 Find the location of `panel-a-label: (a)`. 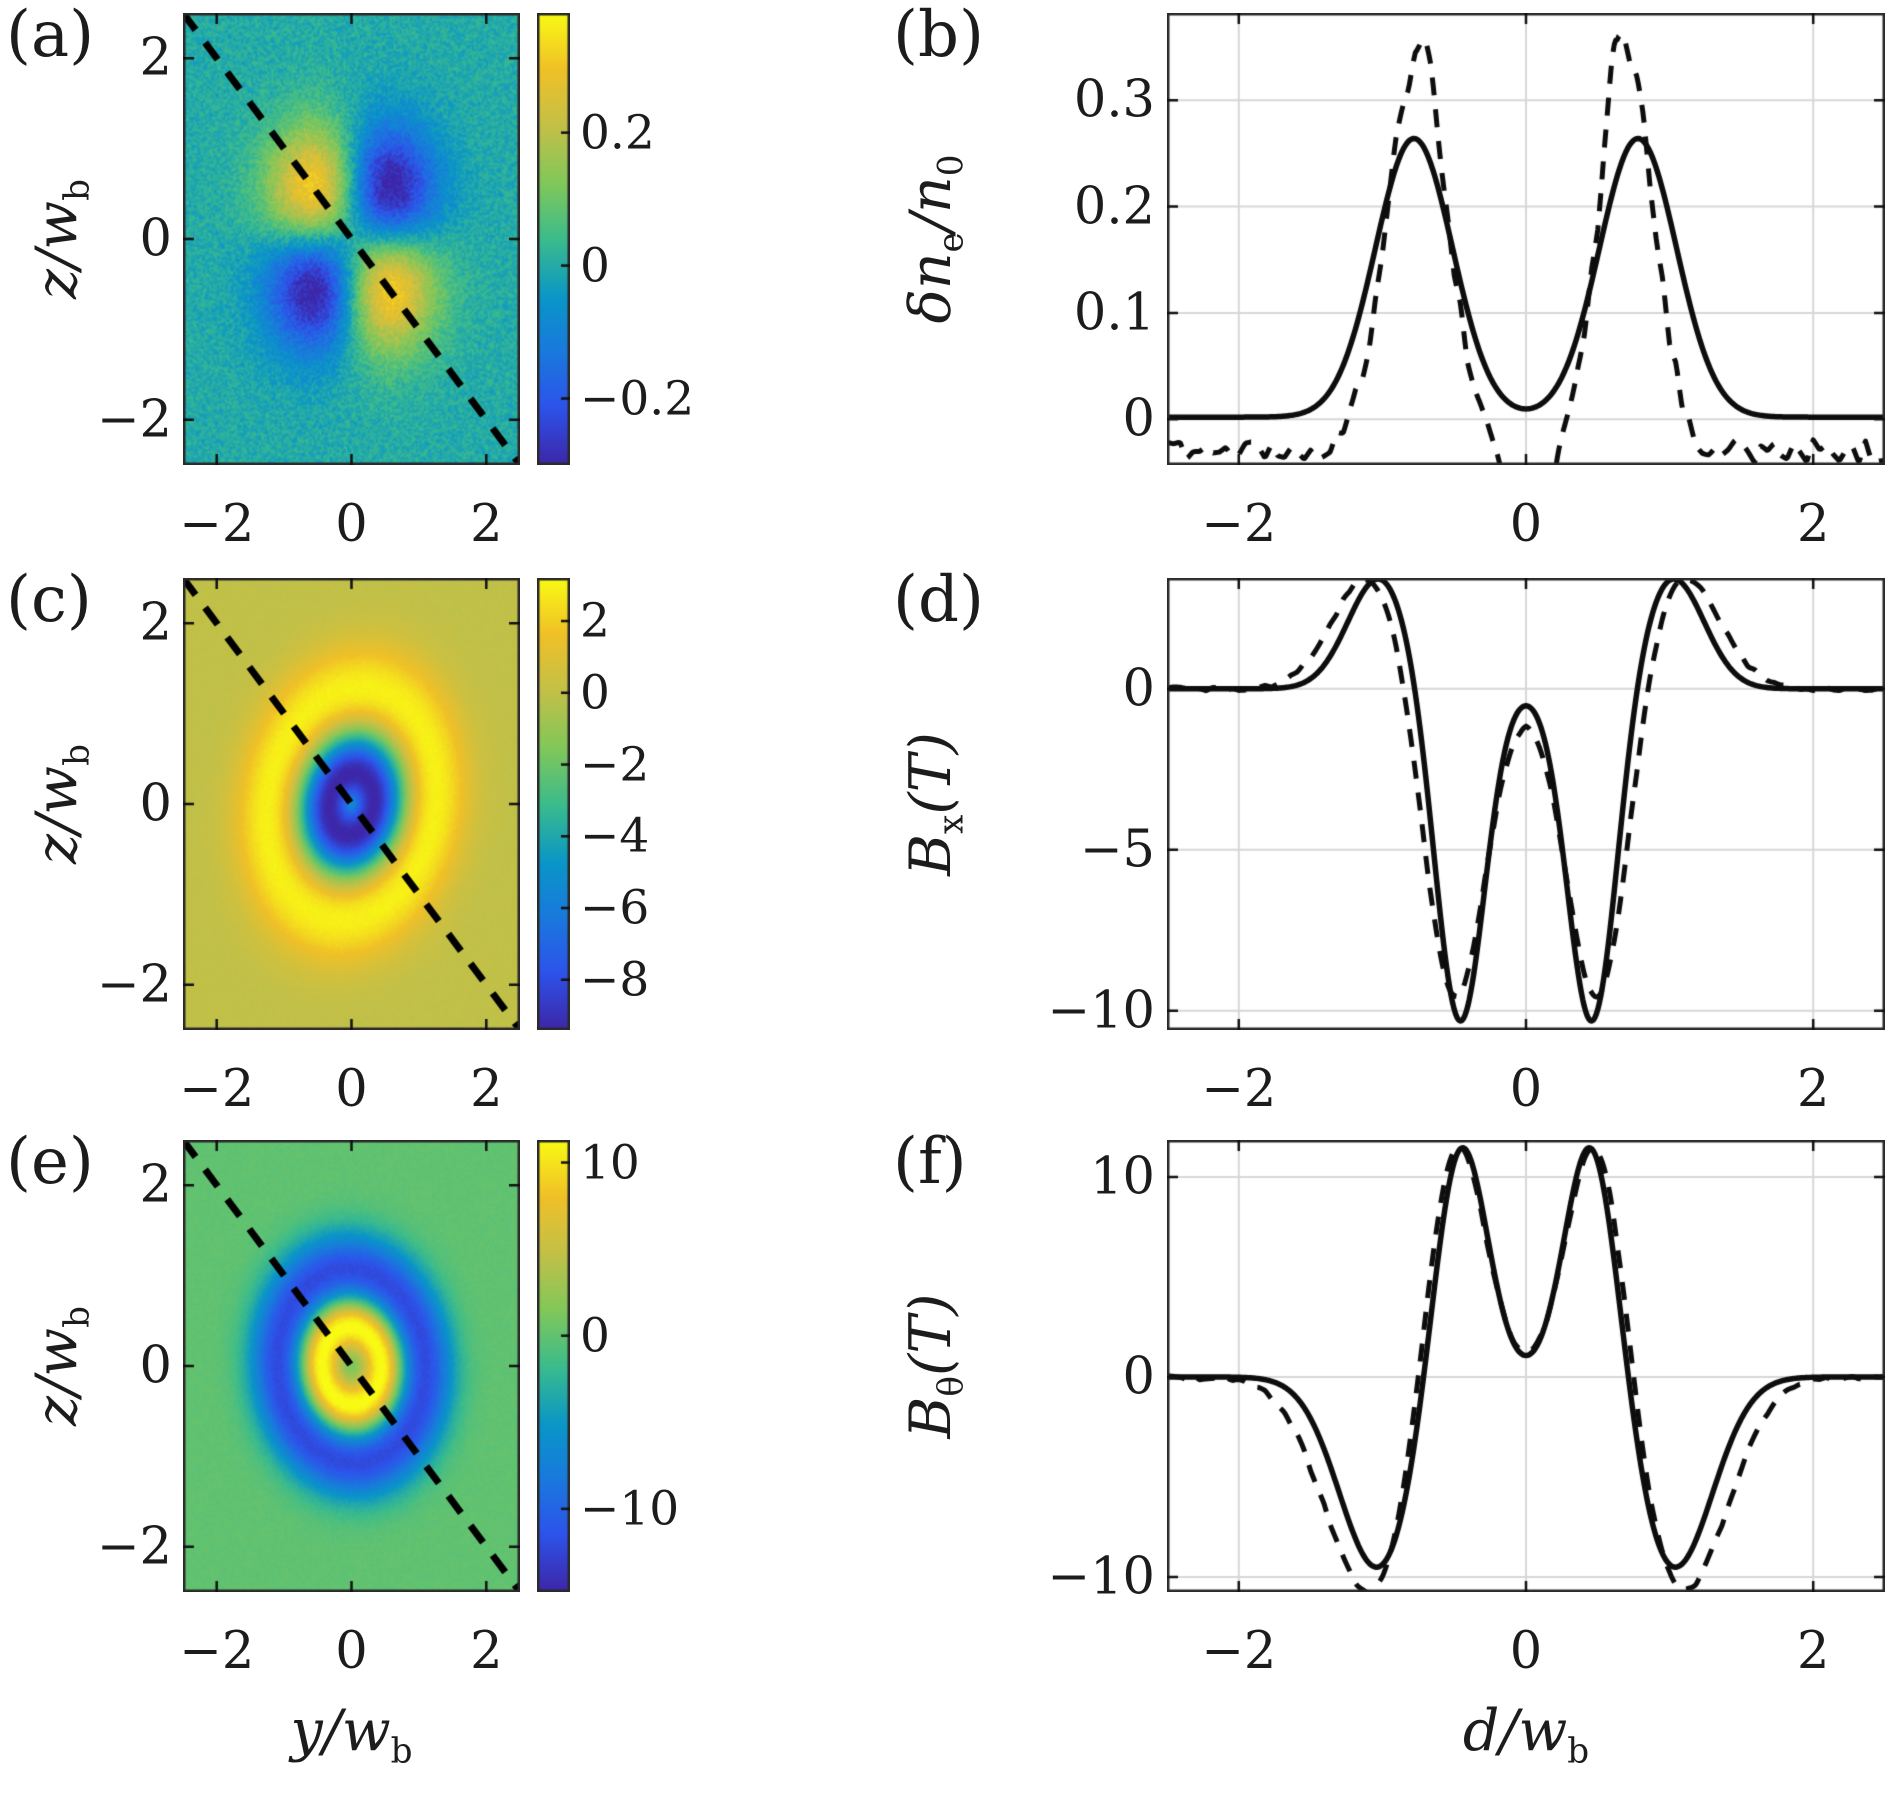

panel-a-label: (a) is located at coordinates (50, 36).